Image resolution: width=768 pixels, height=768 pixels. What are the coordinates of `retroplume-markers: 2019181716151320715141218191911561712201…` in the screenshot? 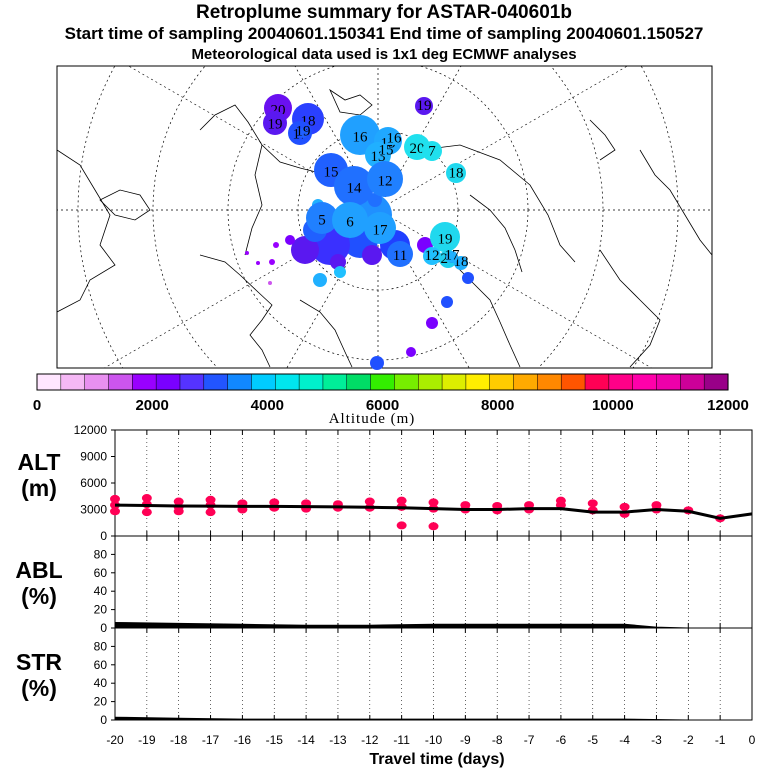 It's located at (359, 232).